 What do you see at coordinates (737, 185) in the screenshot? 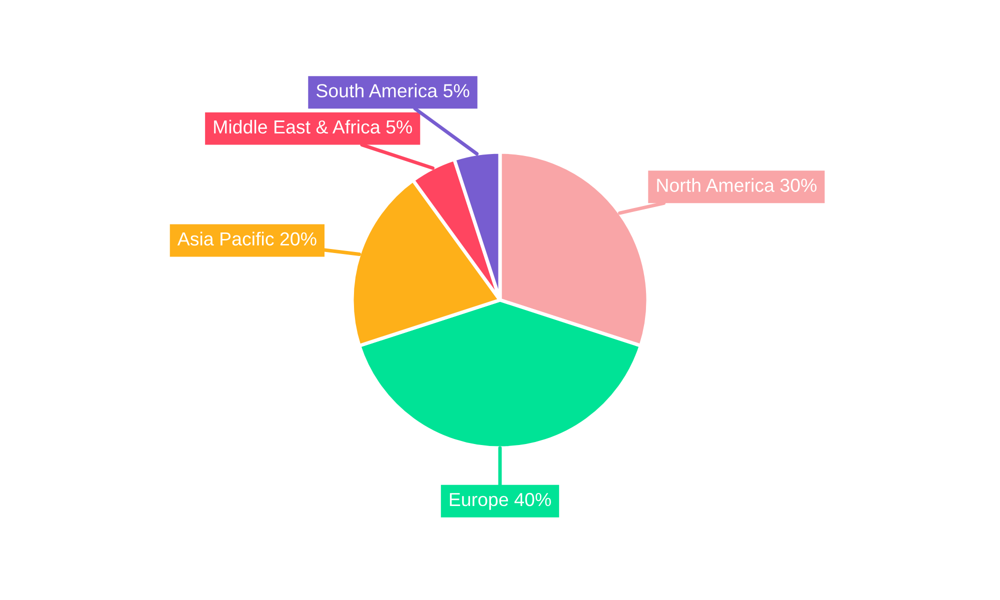
I see `slice-label: North America 30%` at bounding box center [737, 185].